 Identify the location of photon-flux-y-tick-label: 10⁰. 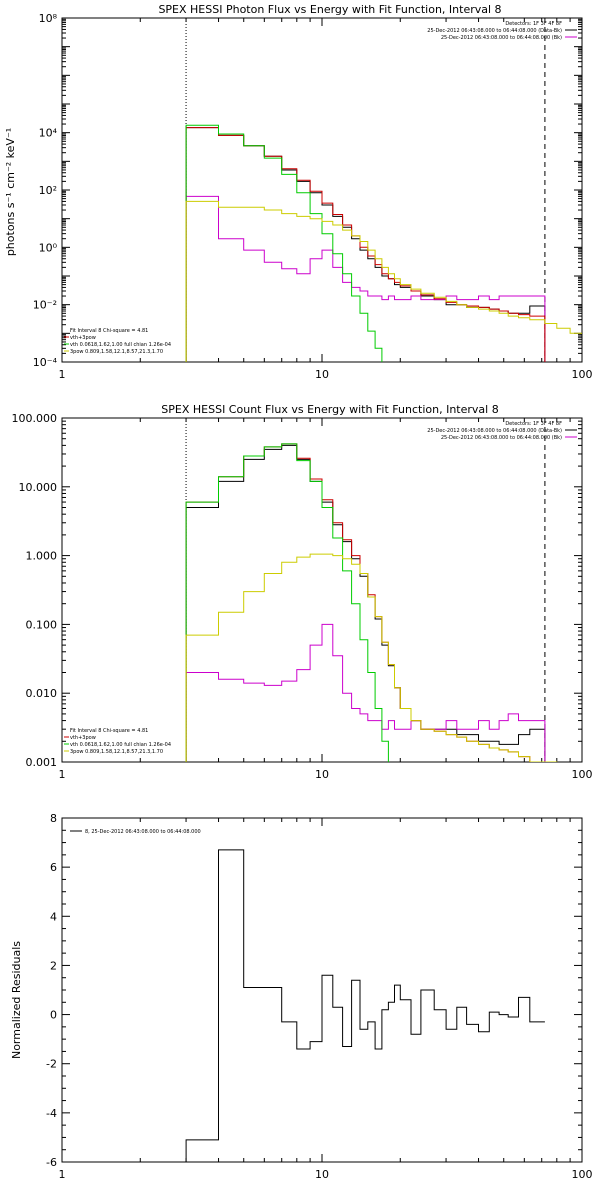
(48, 247).